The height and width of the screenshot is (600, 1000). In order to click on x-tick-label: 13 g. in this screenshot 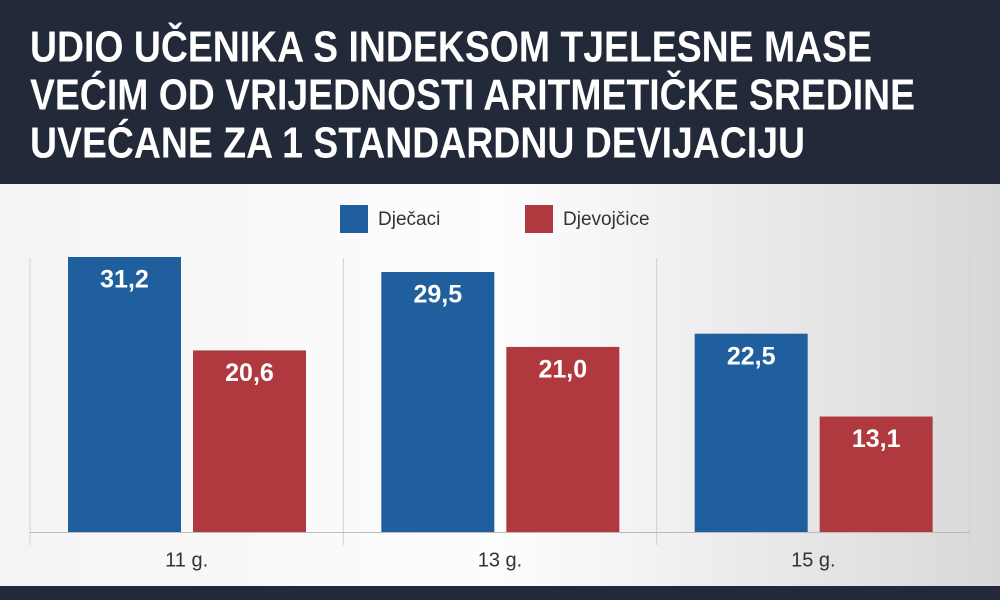, I will do `click(500, 560)`.